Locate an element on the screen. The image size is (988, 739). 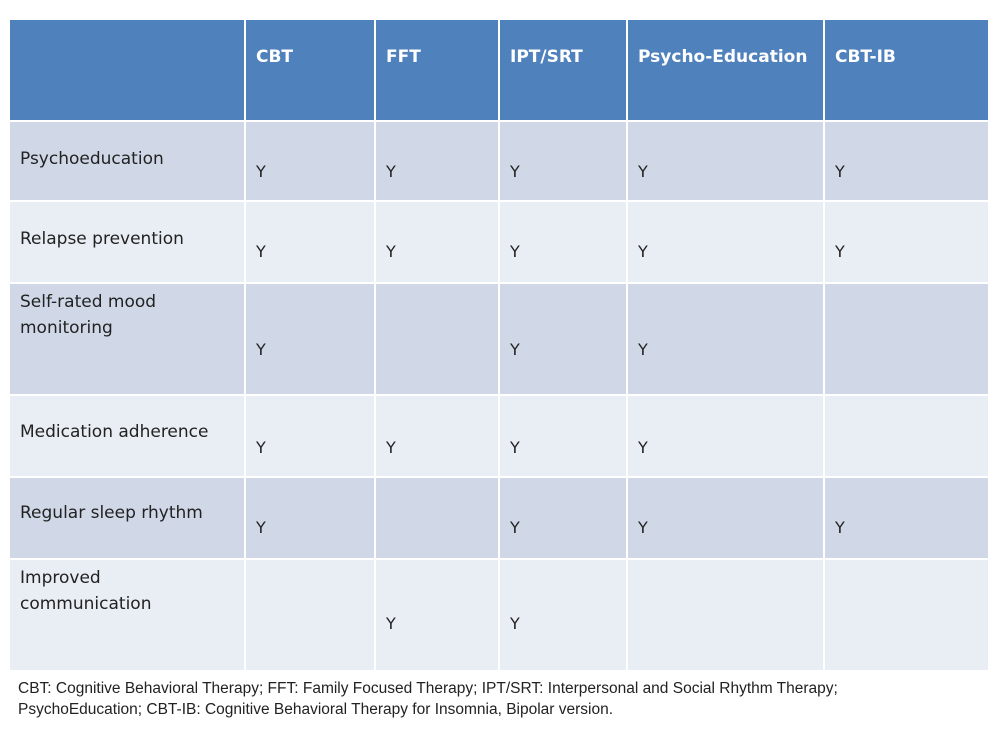
column-header-ipt-srt: IPT/SRT is located at coordinates (563, 70).